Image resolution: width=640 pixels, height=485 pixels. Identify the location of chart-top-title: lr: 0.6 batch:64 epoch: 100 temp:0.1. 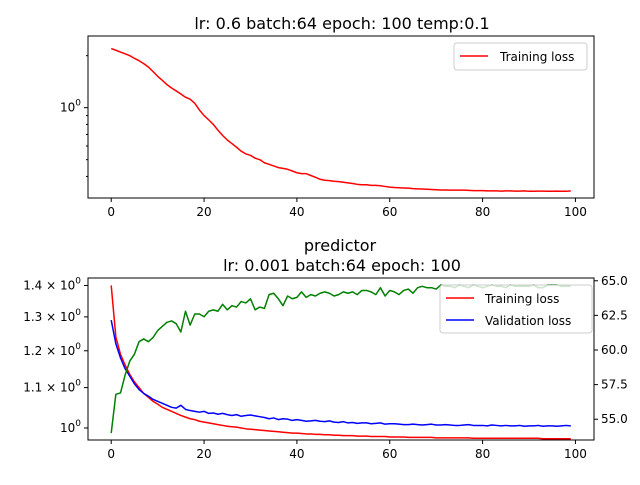
(341, 23).